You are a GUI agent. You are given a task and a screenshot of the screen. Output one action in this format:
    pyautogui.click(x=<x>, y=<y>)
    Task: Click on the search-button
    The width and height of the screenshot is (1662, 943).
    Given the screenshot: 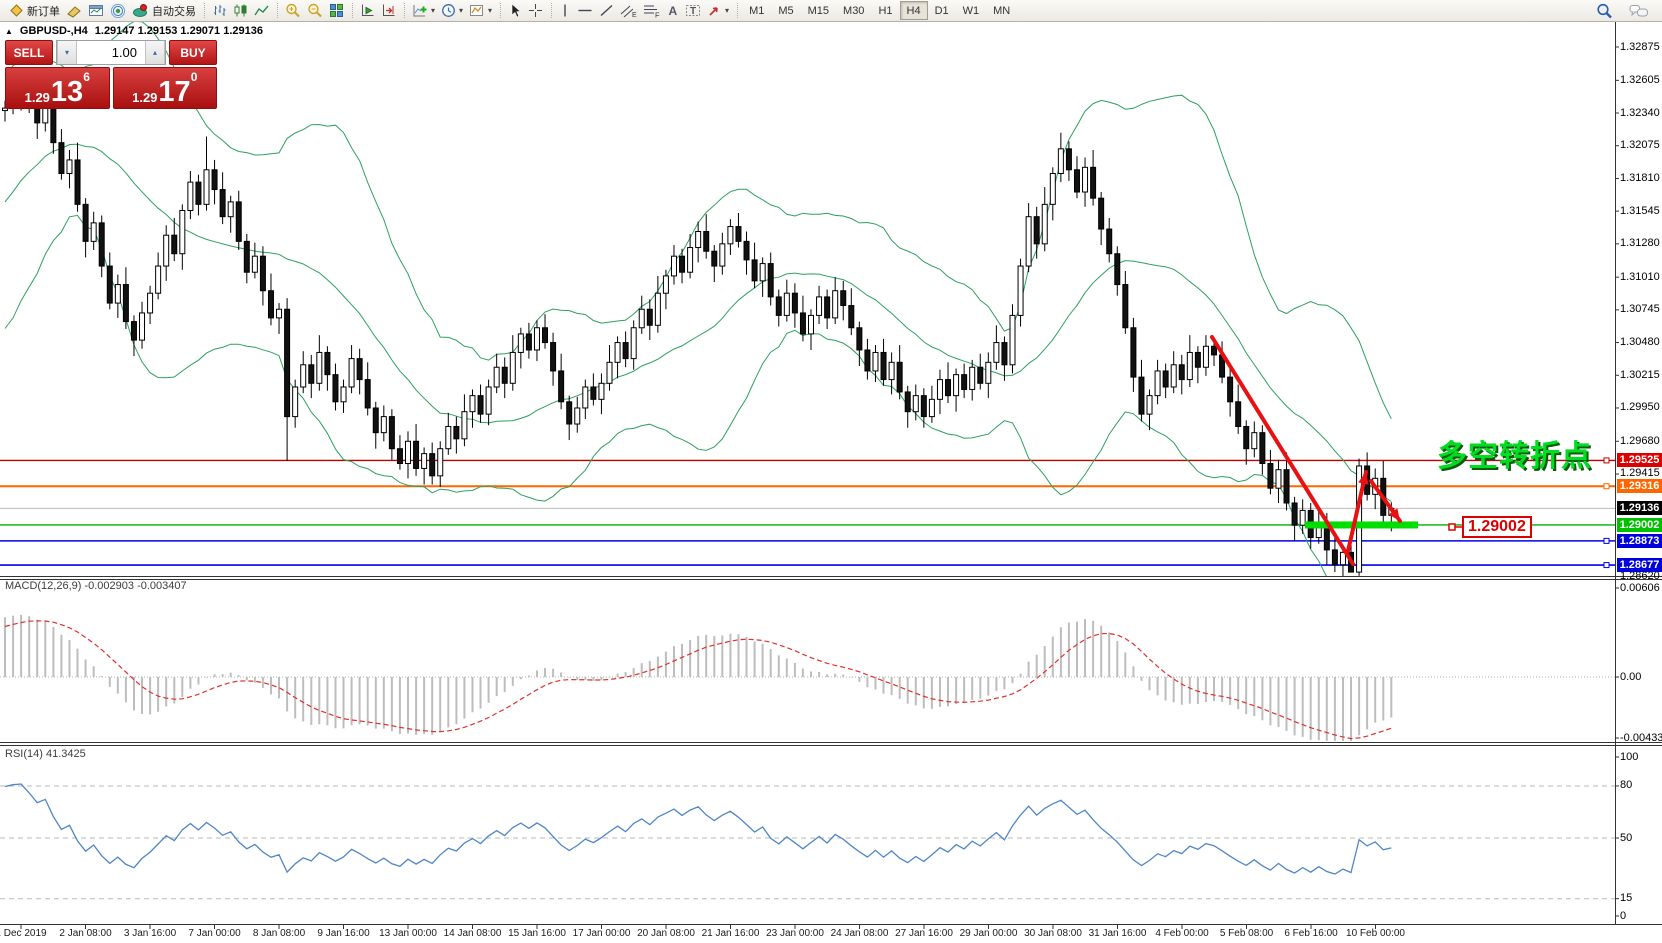 What is the action you would take?
    pyautogui.click(x=1604, y=10)
    